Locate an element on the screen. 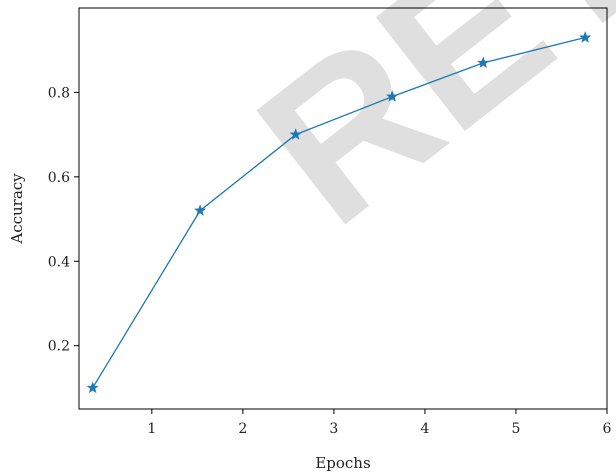 This screenshot has width=616, height=473. x-tick-label: 3 is located at coordinates (333, 429).